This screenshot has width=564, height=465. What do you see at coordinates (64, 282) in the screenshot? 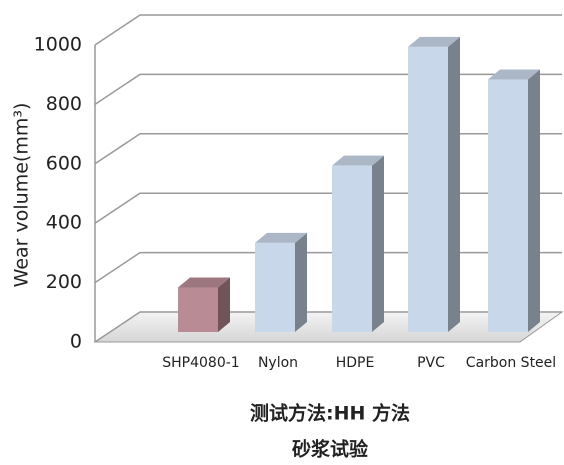
I see `y-tick-label: 200` at bounding box center [64, 282].